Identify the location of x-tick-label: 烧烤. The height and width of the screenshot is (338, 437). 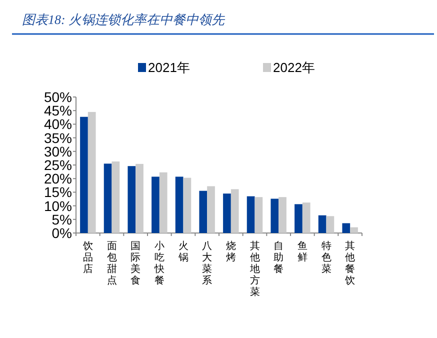
(231, 252).